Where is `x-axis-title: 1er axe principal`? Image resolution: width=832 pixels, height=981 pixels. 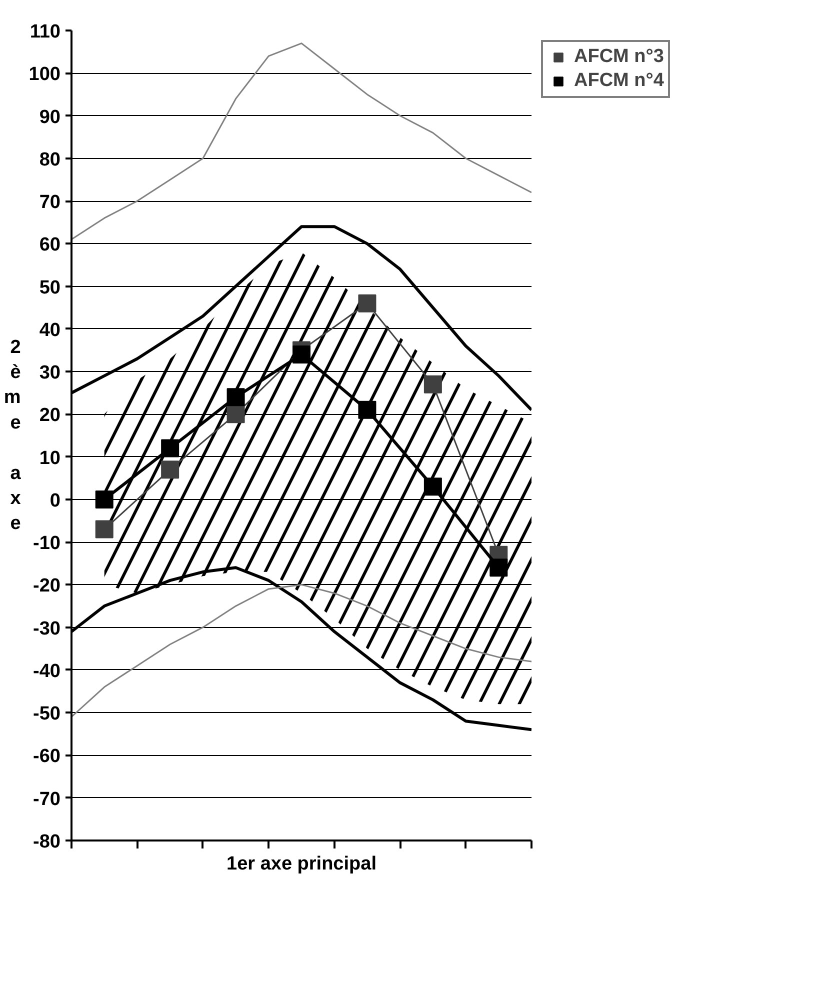
x-axis-title: 1er axe principal is located at coordinates (301, 864).